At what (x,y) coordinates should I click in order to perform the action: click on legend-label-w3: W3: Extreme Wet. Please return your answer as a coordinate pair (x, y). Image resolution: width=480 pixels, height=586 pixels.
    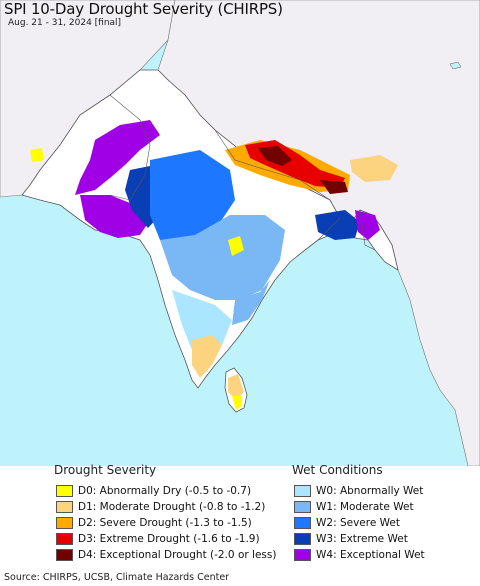
    Looking at the image, I should click on (362, 539).